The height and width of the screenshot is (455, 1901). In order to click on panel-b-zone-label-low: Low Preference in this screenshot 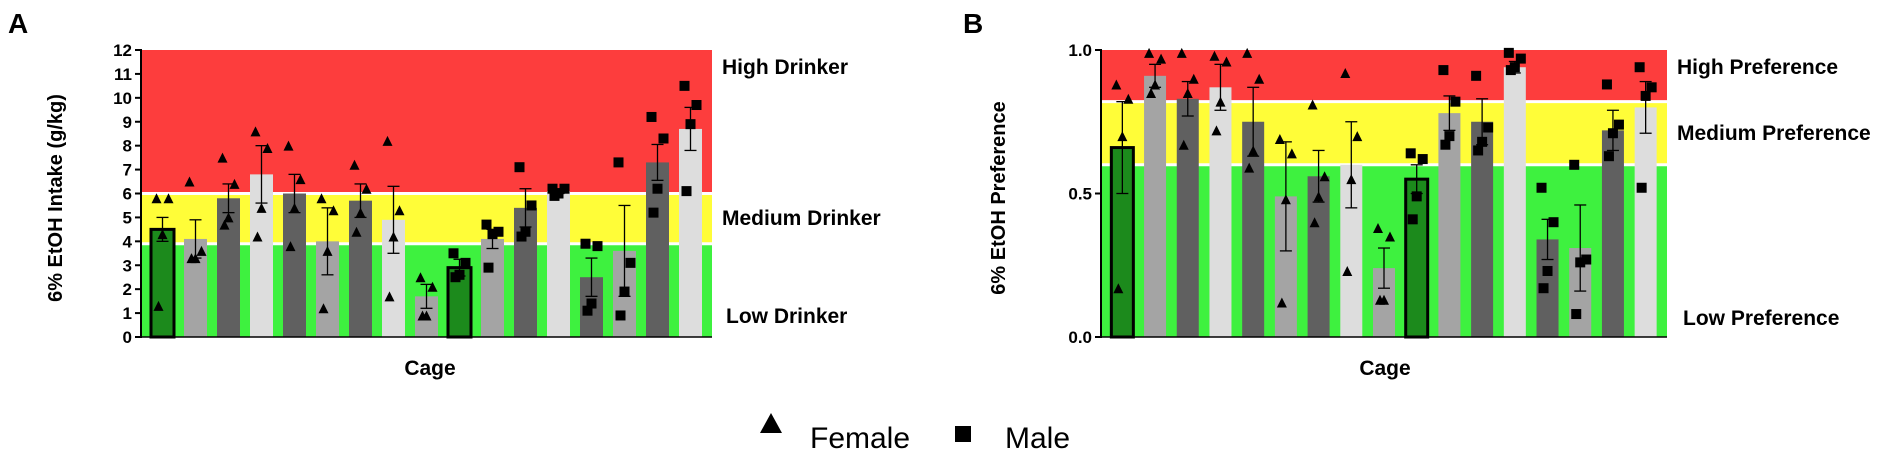, I will do `click(1761, 318)`.